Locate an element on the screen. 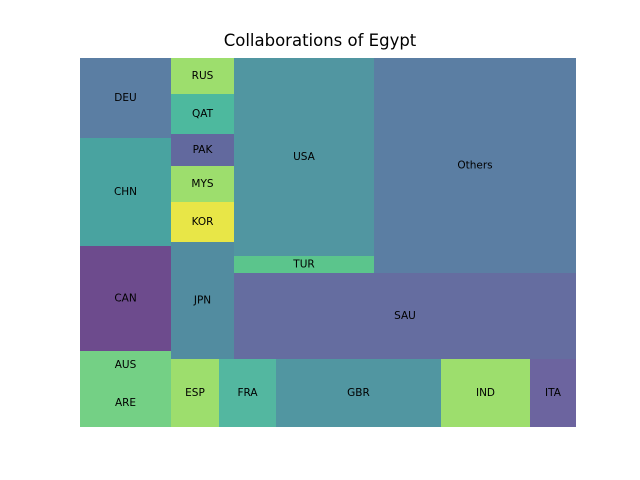 This screenshot has height=480, width=640. chart-title: Collaborations of Egypt is located at coordinates (320, 40).